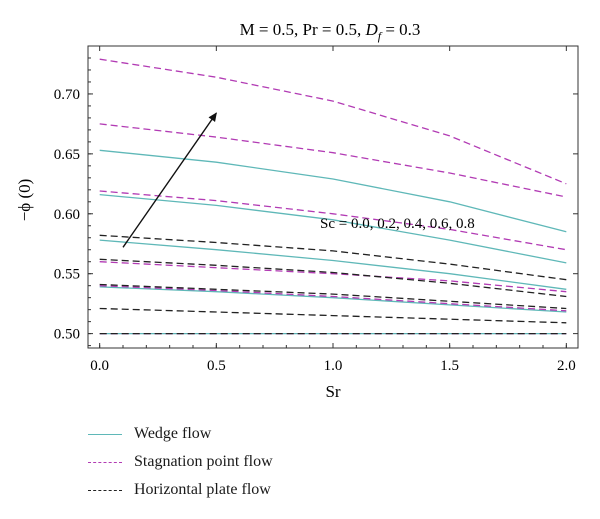 This screenshot has height=519, width=600. Describe the element at coordinates (203, 461) in the screenshot. I see `legend-label-stagnation: Stagnation point flow` at that location.